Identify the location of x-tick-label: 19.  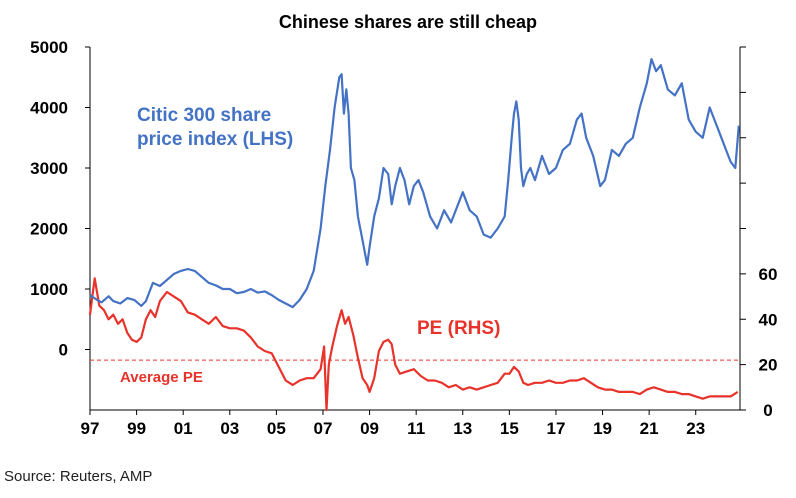
(602, 428).